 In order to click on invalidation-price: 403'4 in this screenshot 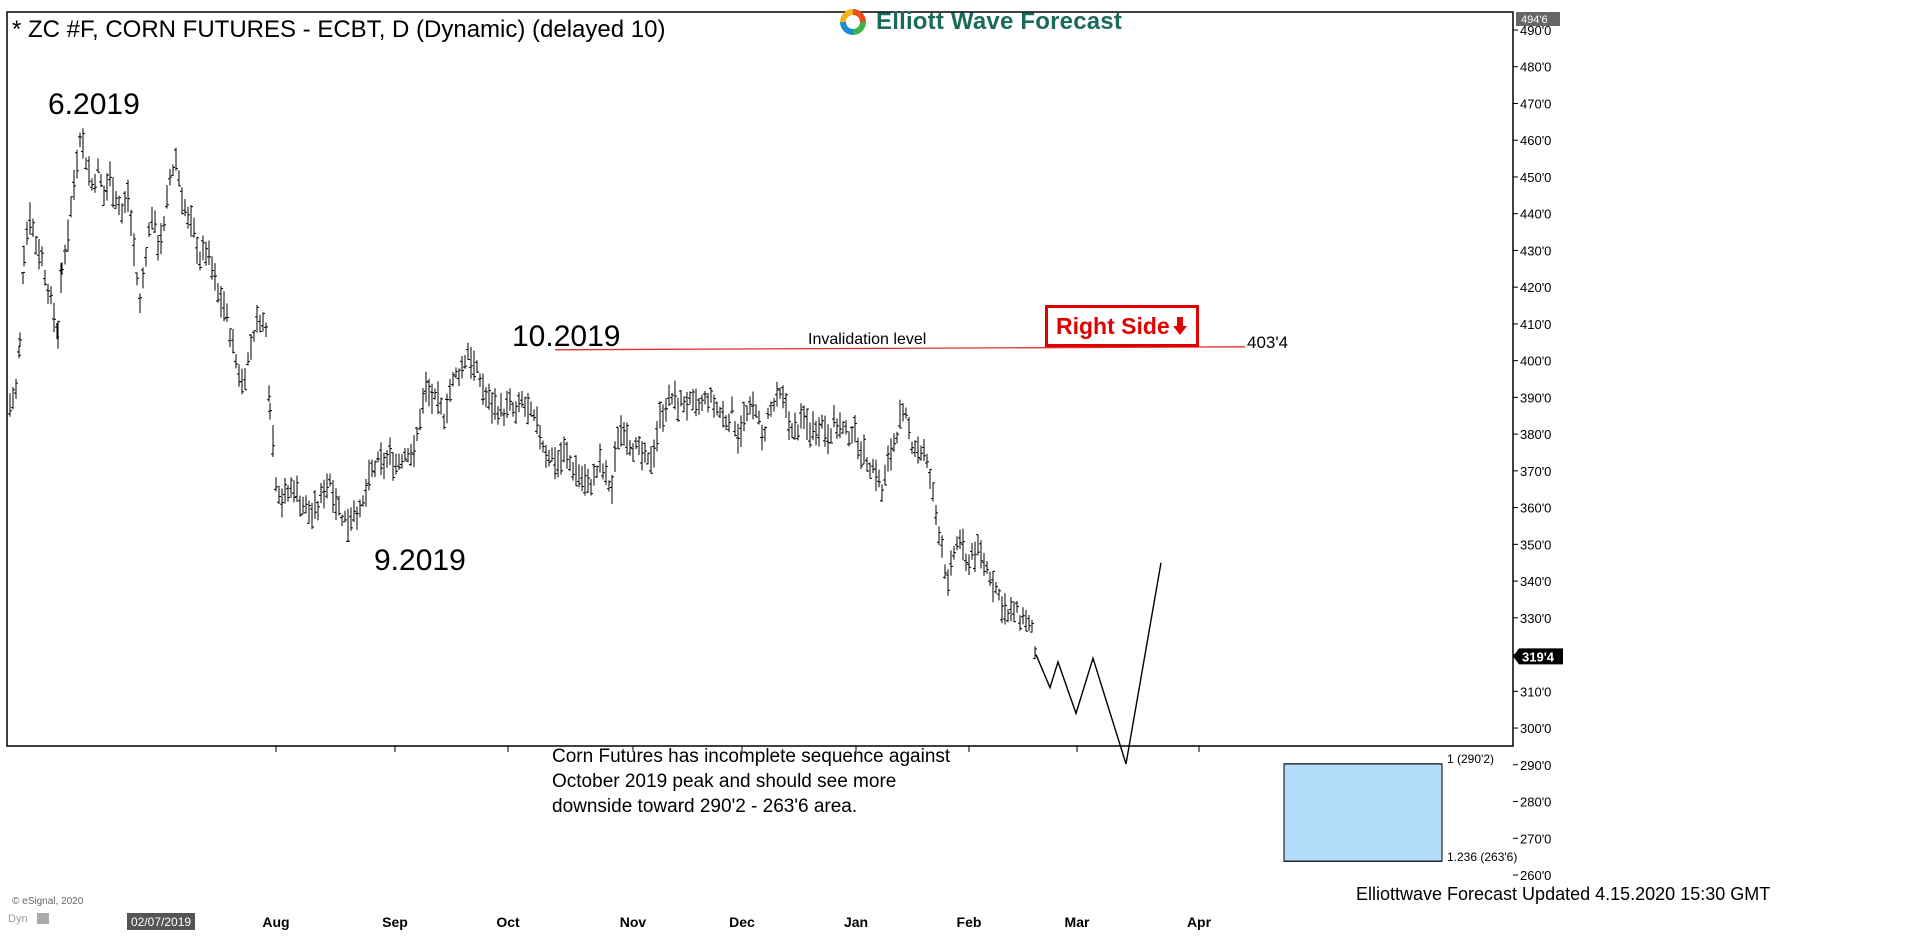, I will do `click(1268, 342)`.